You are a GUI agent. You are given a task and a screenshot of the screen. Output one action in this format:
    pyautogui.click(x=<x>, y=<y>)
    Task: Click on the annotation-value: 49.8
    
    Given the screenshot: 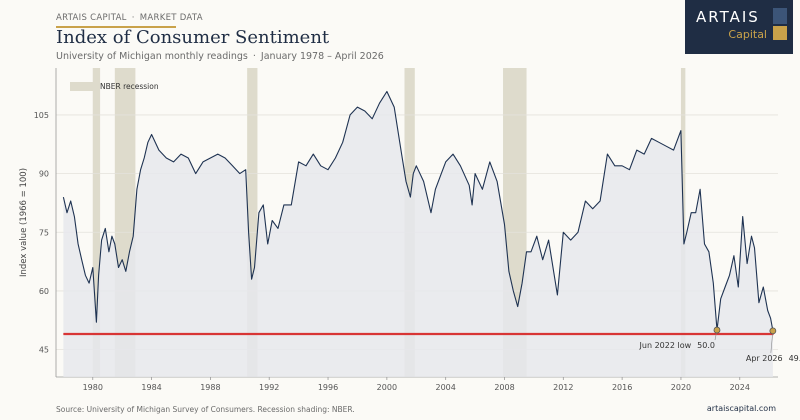 What is the action you would take?
    pyautogui.click(x=794, y=358)
    